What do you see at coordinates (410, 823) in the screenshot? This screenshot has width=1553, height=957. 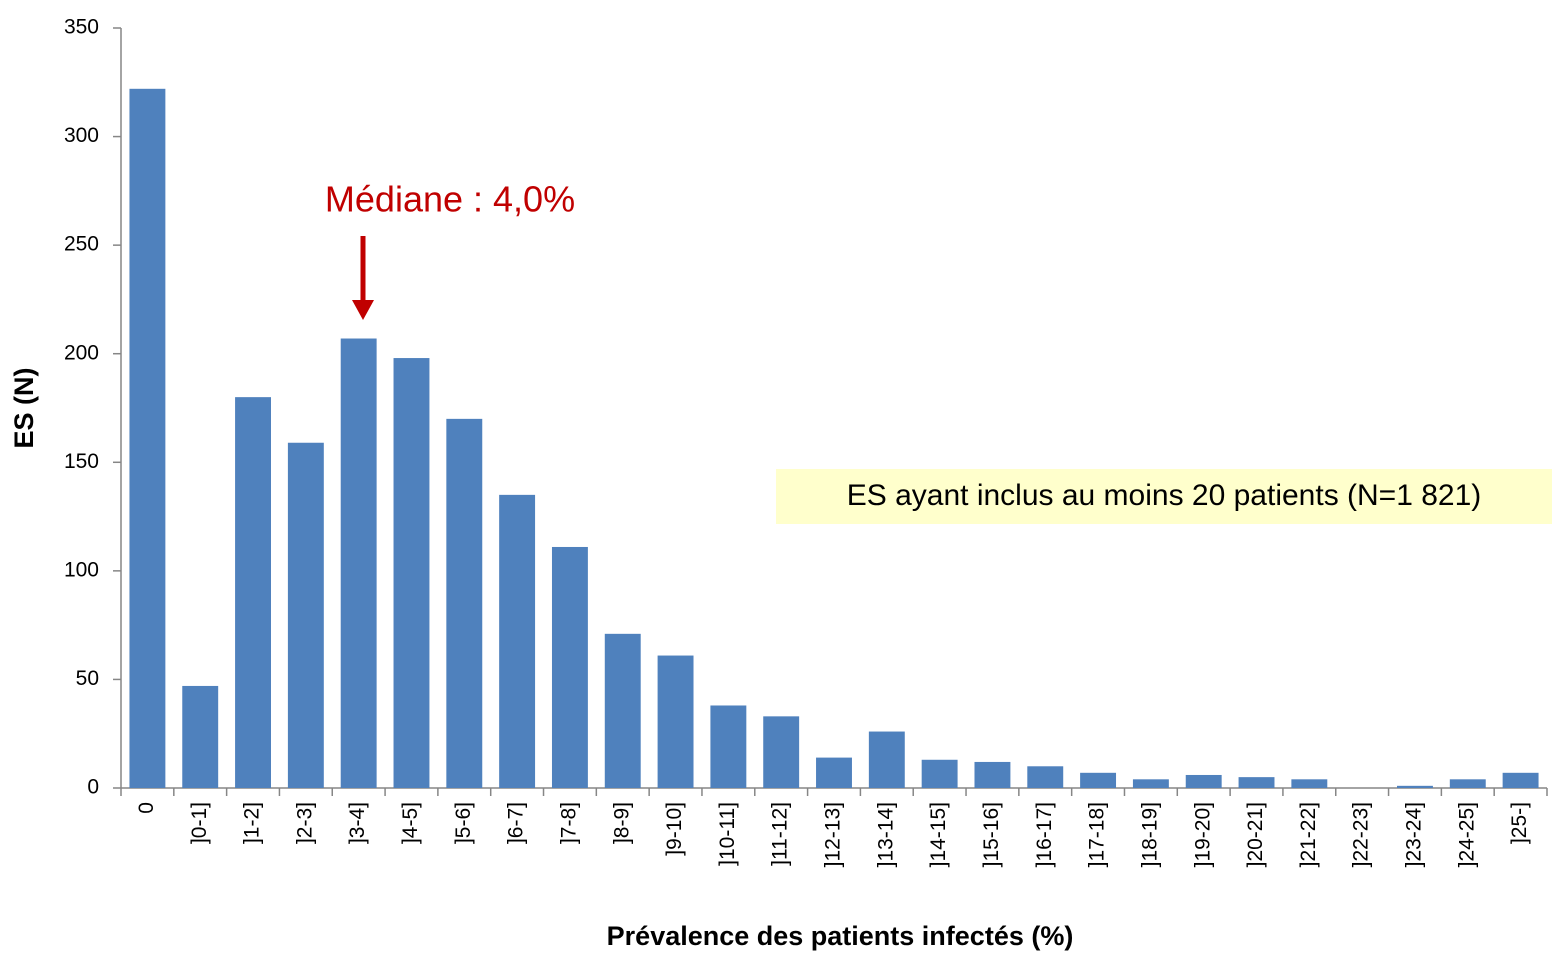 I see `x-tick-label: ]4-5]` at bounding box center [410, 823].